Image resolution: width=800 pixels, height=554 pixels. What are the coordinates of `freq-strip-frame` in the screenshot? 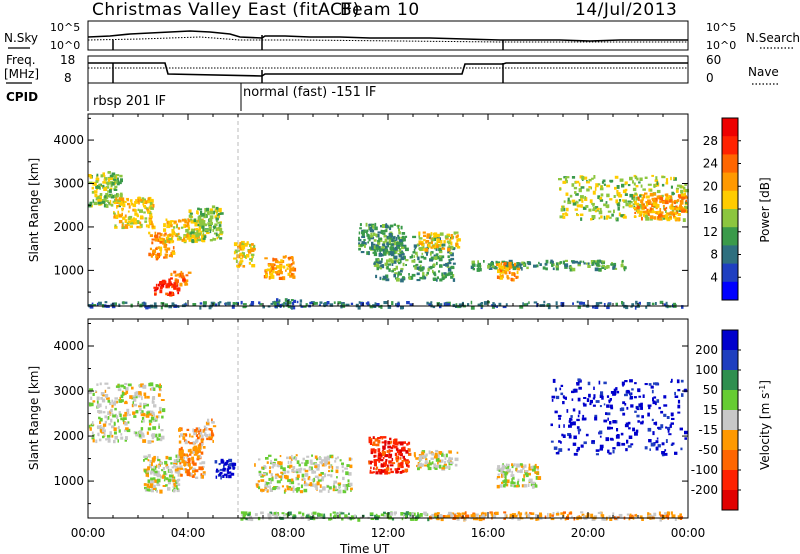 It's located at (388, 69).